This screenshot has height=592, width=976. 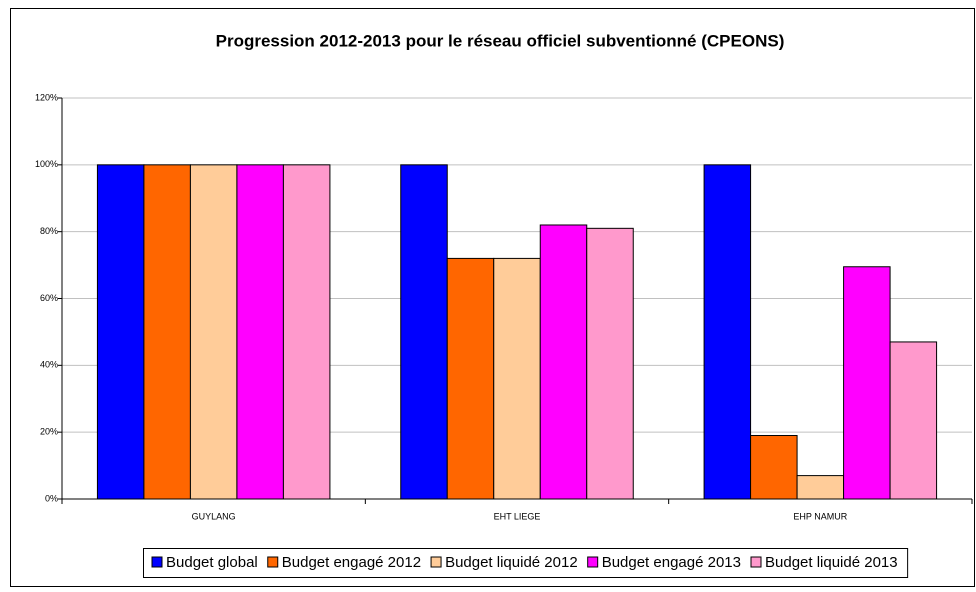 I want to click on legend-label: Budget global, so click(x=212, y=562).